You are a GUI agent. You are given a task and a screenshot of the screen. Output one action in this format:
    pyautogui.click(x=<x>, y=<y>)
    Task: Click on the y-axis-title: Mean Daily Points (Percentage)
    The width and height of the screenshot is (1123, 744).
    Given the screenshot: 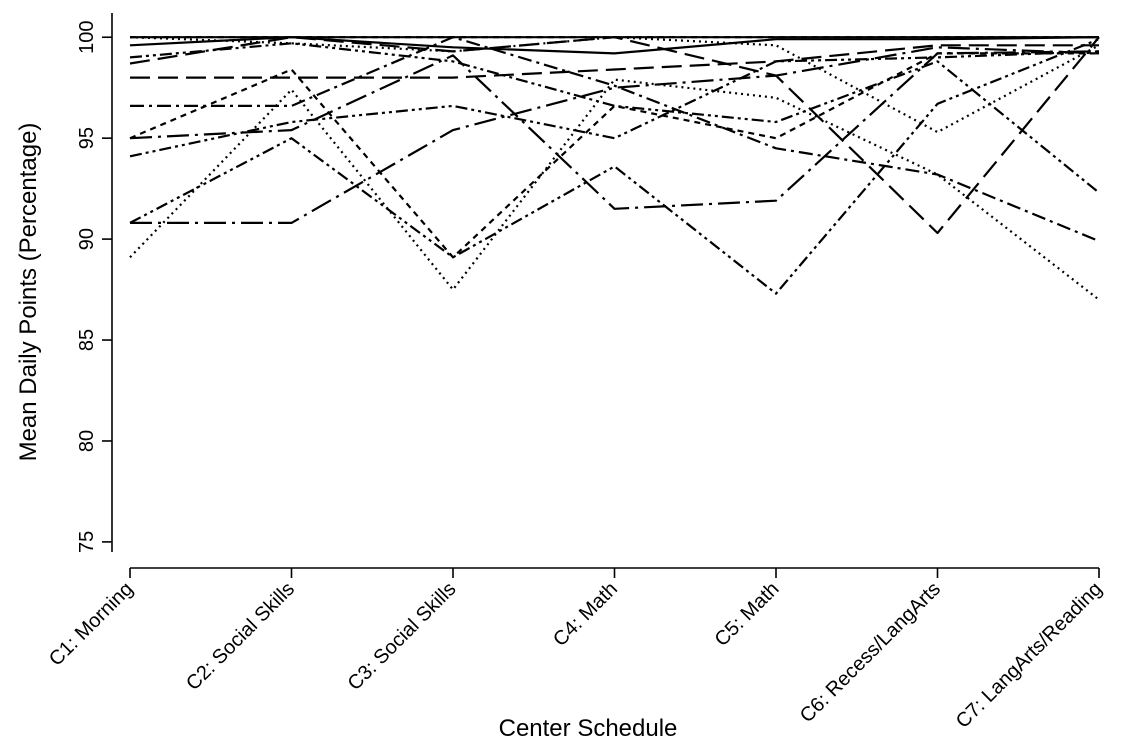 What is the action you would take?
    pyautogui.click(x=28, y=292)
    